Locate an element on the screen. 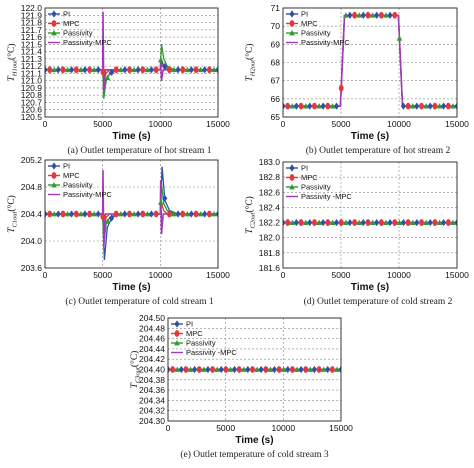  y-axis-label: TC1out(°C) is located at coordinates (12, 214).